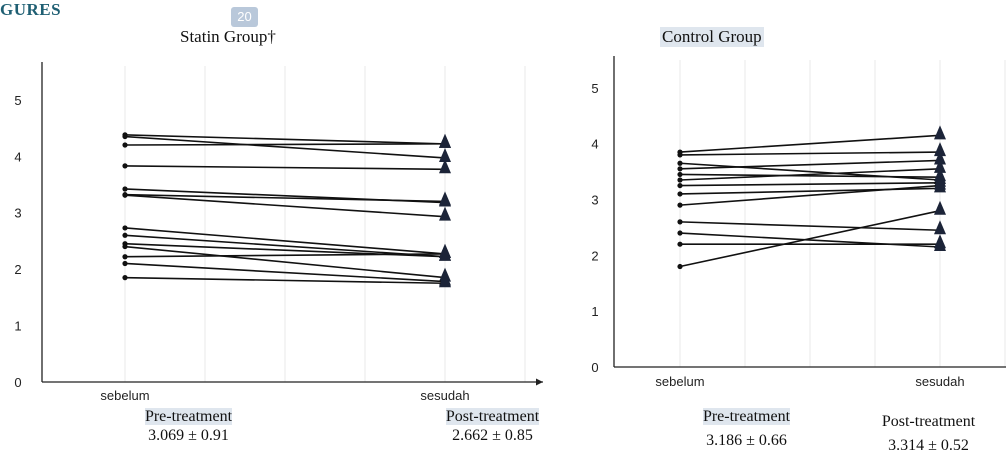 The width and height of the screenshot is (1008, 466). What do you see at coordinates (17, 269) in the screenshot?
I see `statin-y-tick-label: 2` at bounding box center [17, 269].